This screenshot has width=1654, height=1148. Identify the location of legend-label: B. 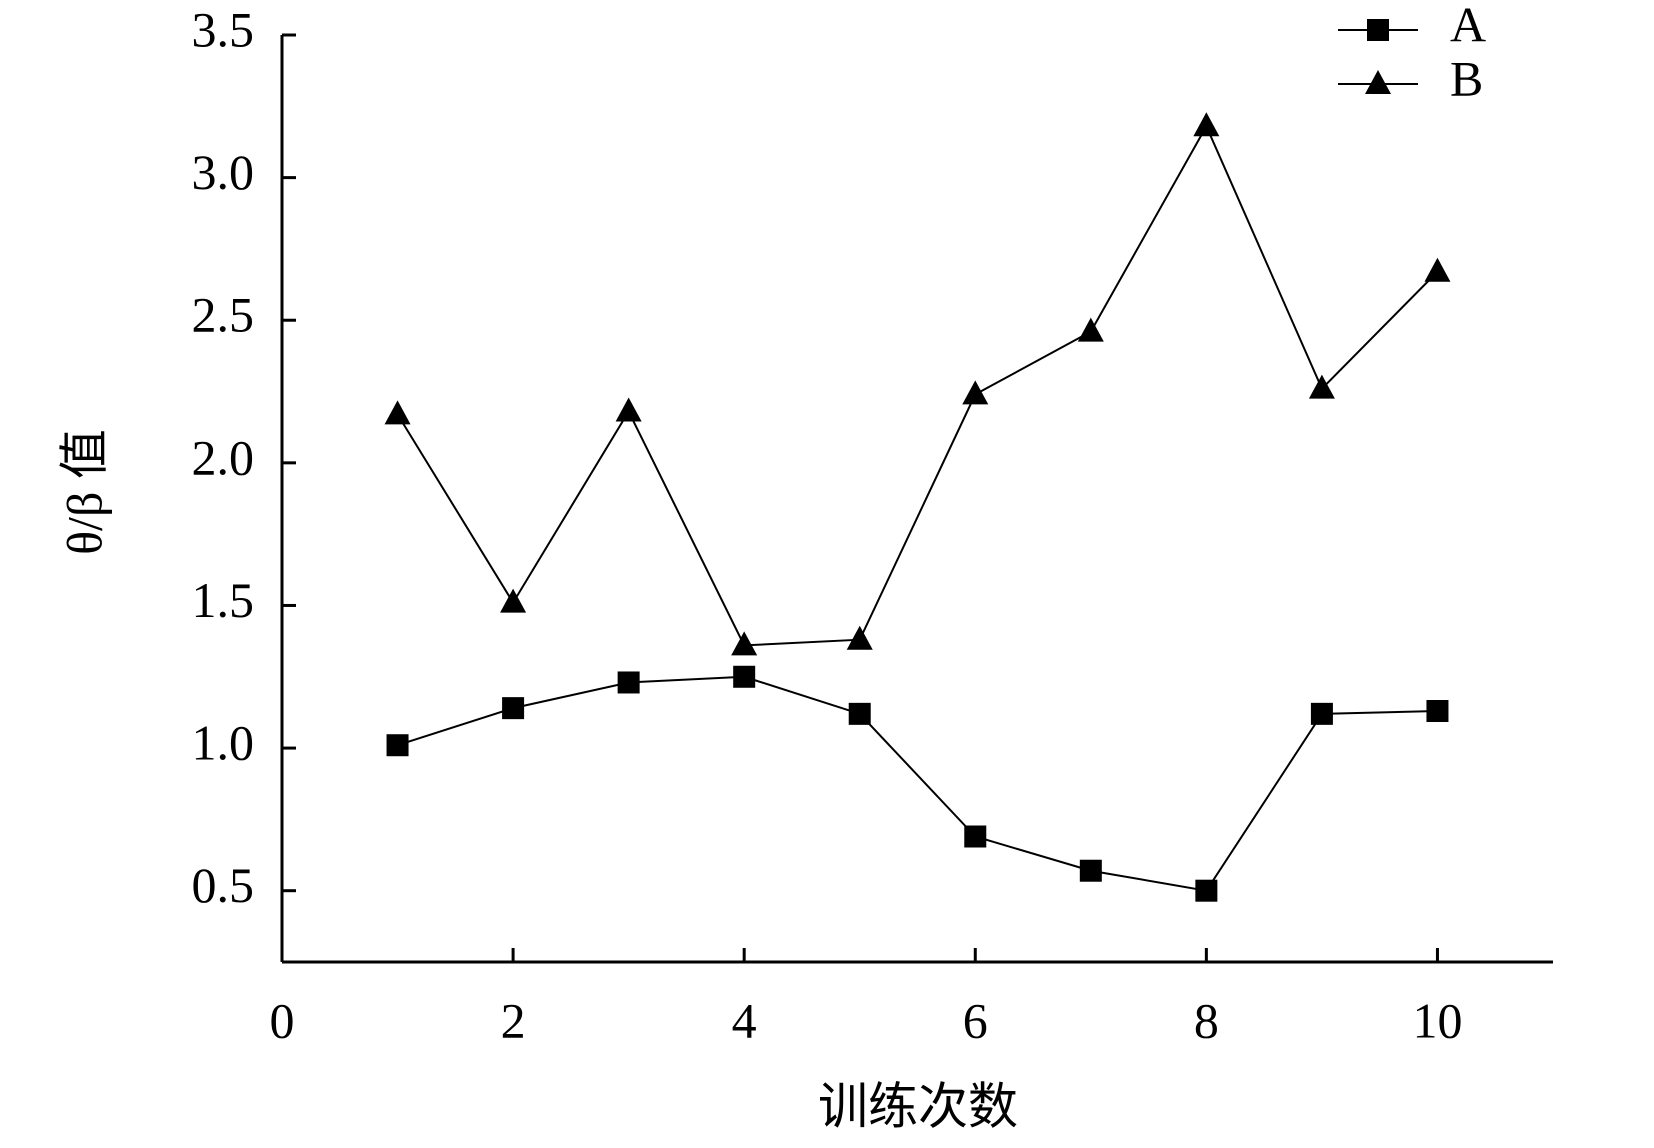
(1466, 78).